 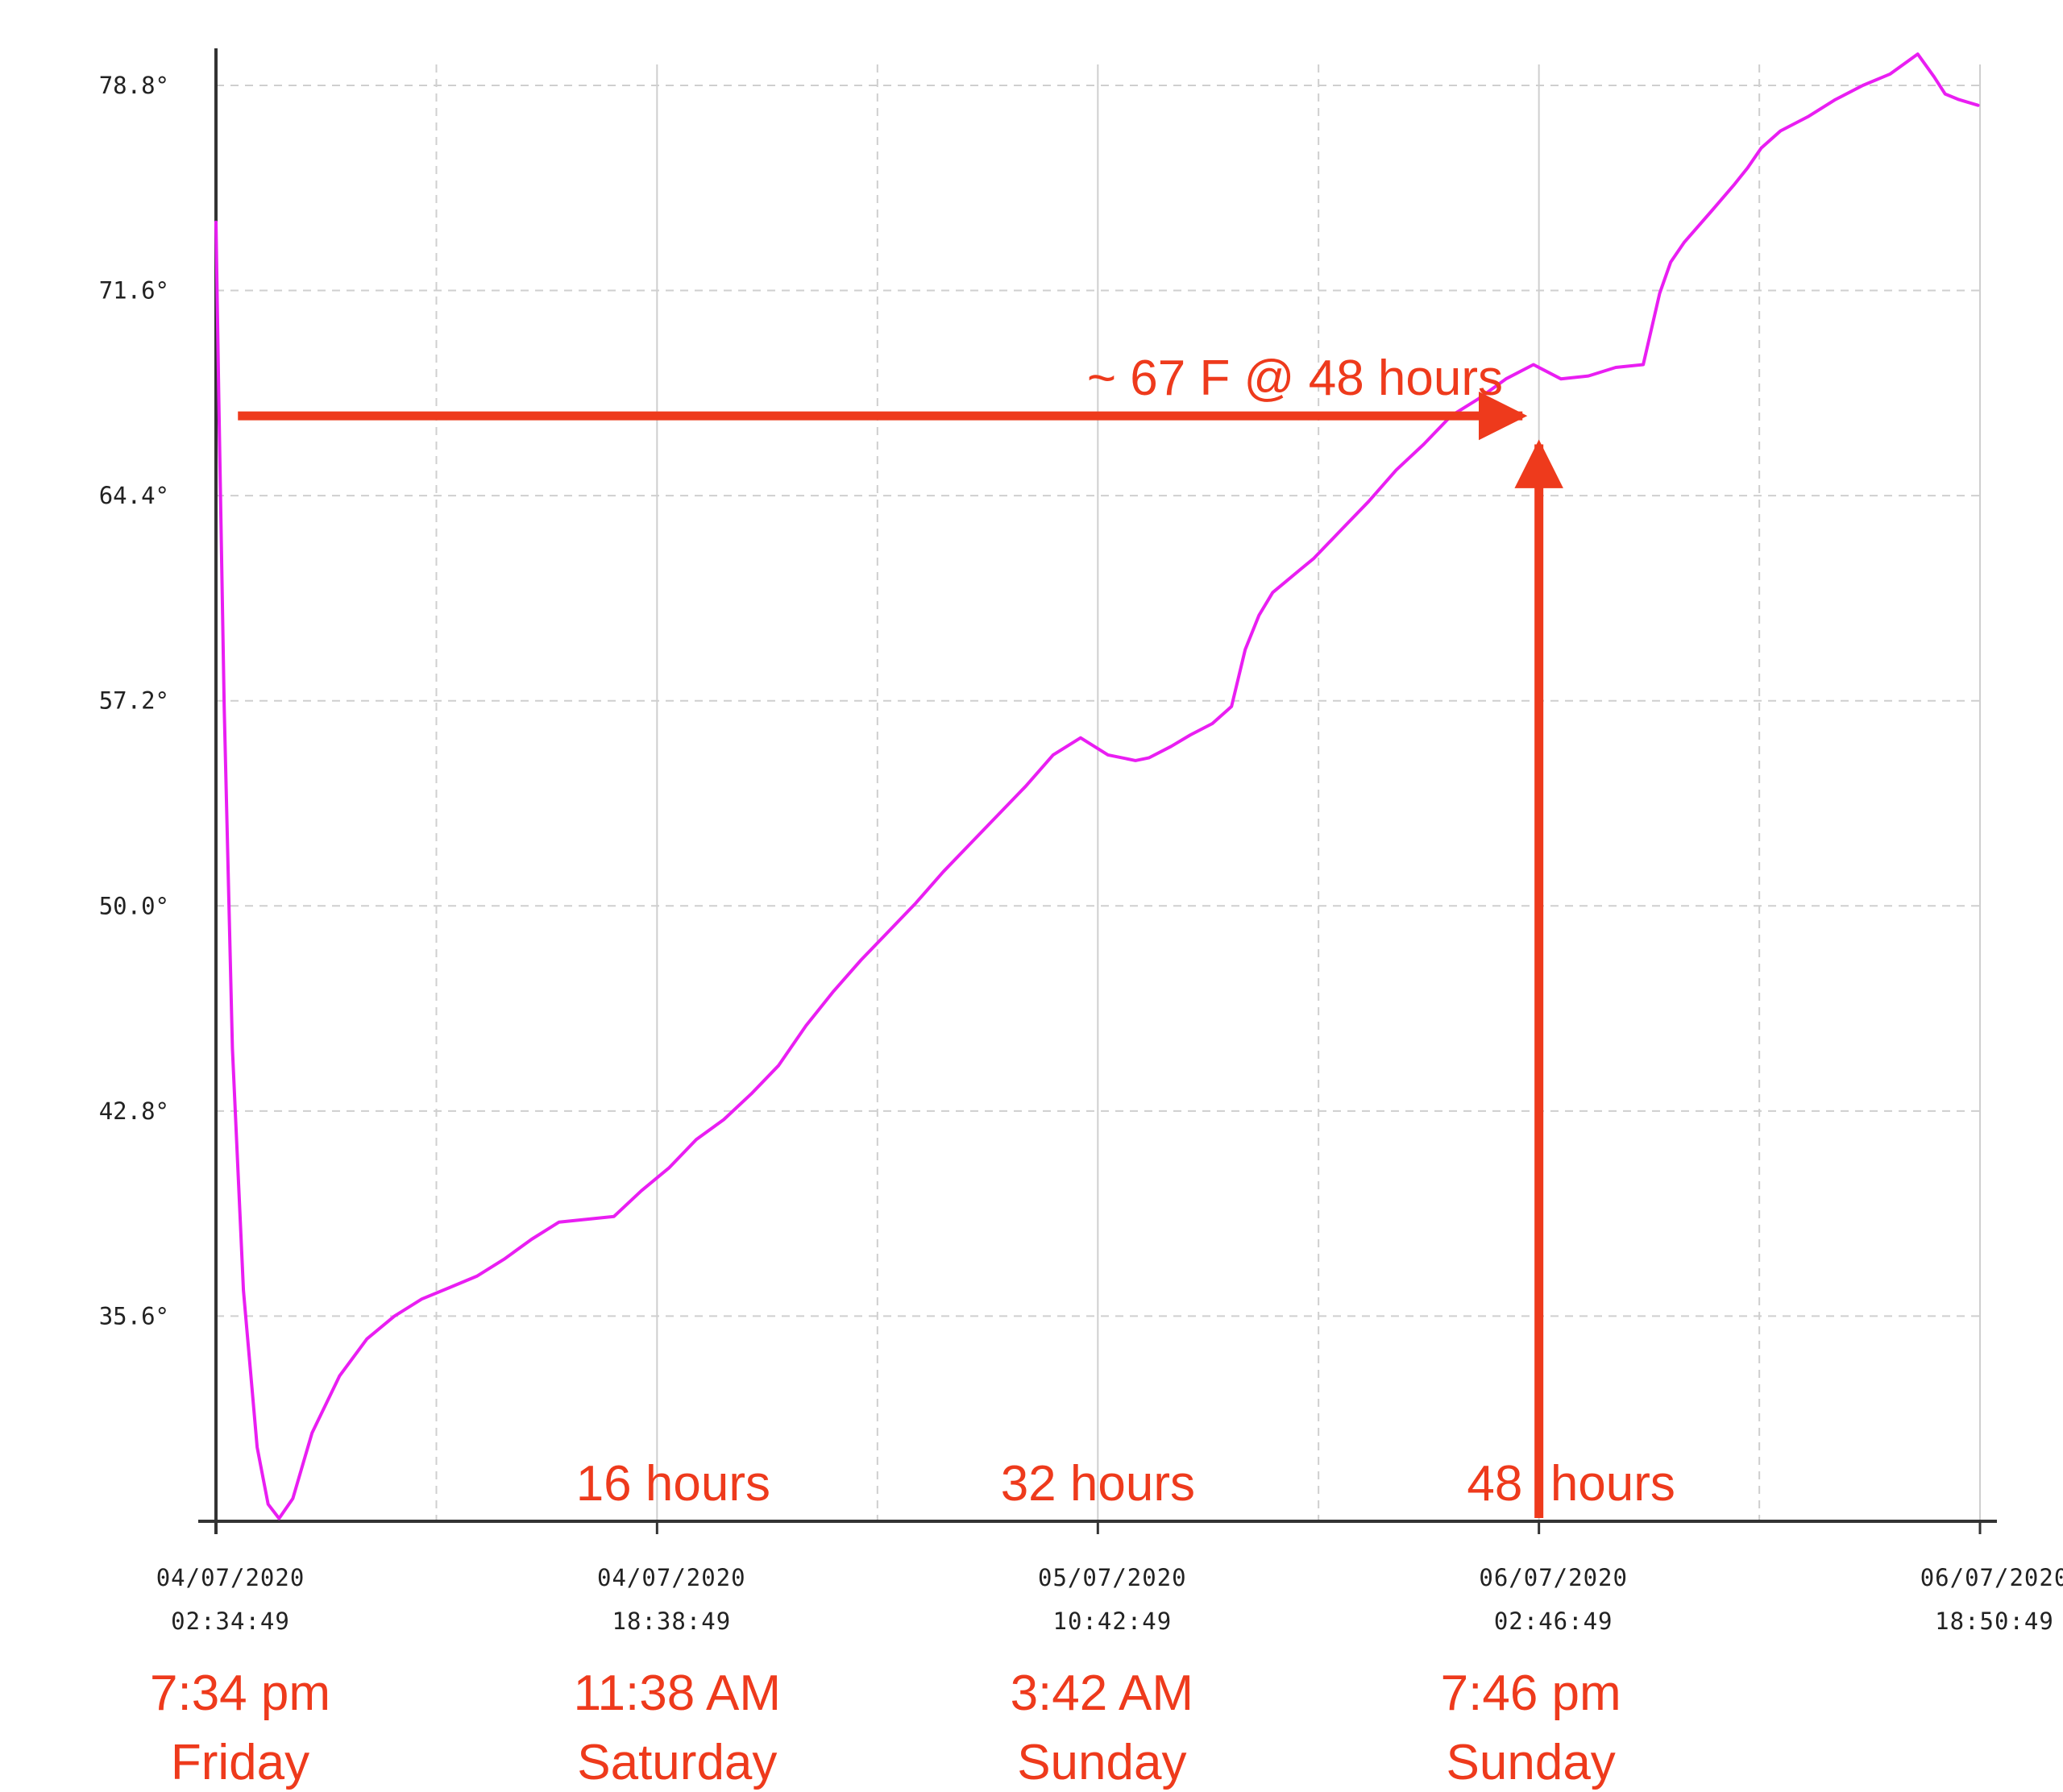 I want to click on y-tick-label: 57.2°, so click(x=134, y=701).